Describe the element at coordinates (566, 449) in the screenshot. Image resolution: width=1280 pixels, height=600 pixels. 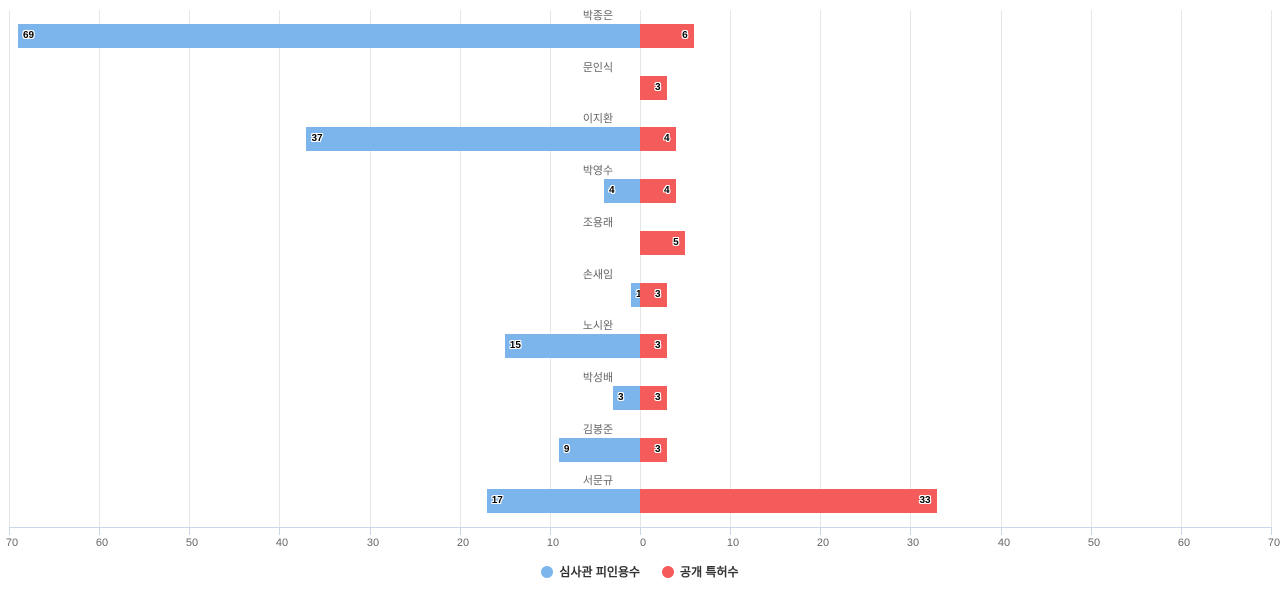
I see `data-label: 9` at that location.